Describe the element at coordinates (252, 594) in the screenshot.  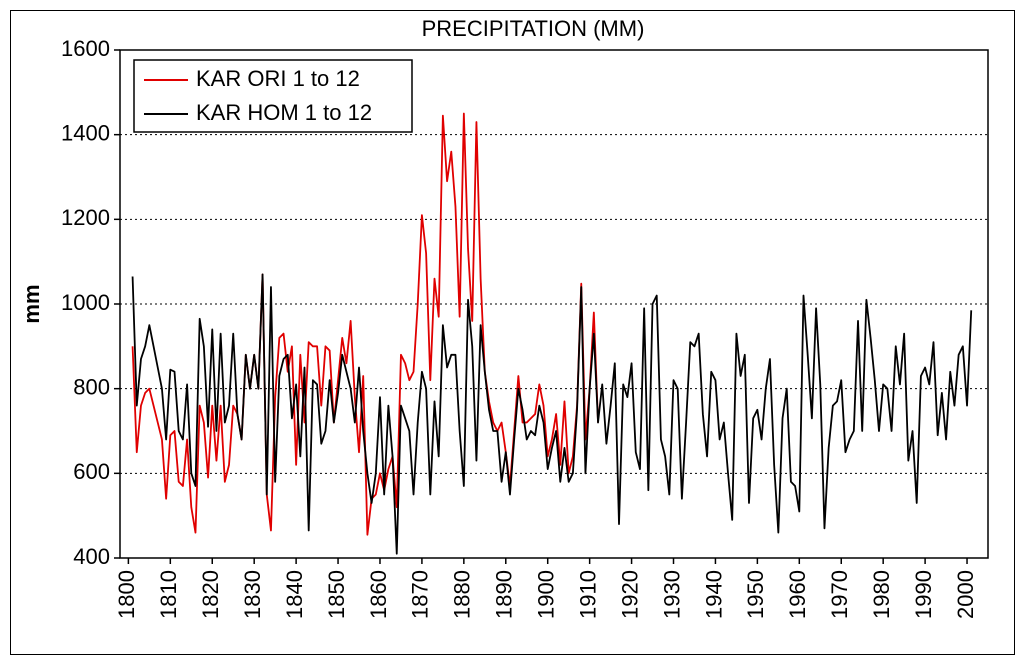
I see `x-tick-label: 1830` at that location.